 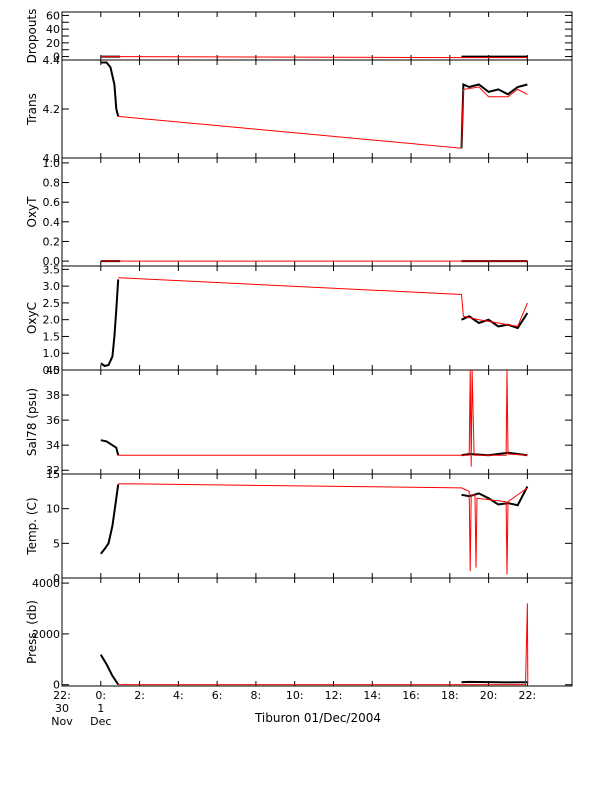 I want to click on y-axis-title: Dropouts, so click(x=32, y=36).